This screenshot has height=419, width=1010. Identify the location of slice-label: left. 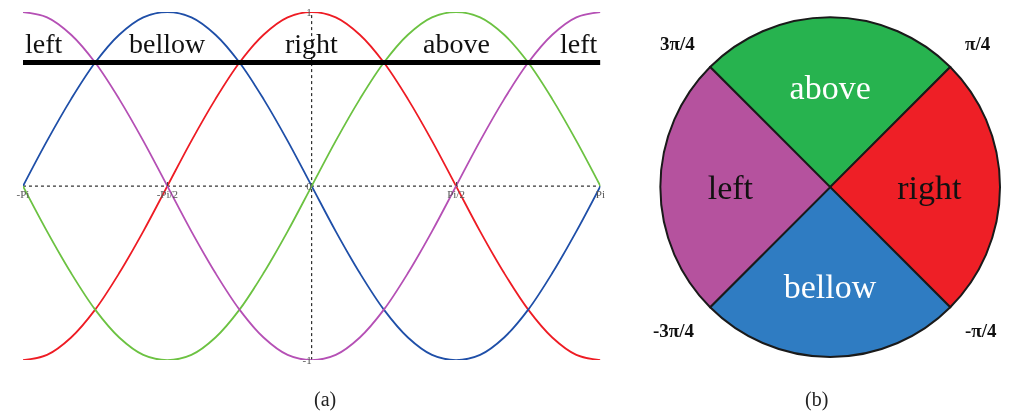
(730, 187).